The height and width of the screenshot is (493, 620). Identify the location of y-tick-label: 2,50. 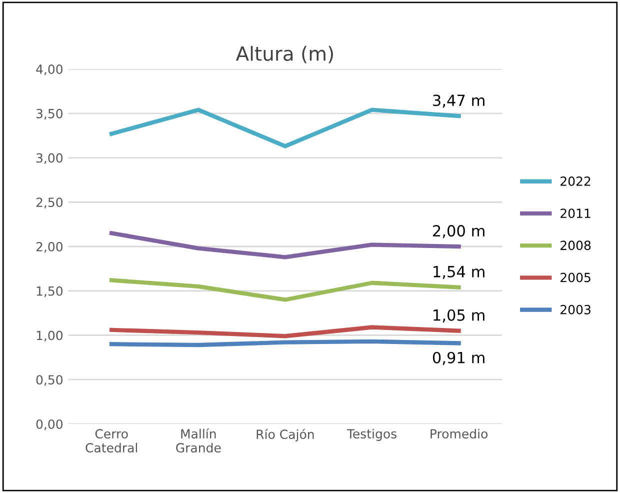
(49, 203).